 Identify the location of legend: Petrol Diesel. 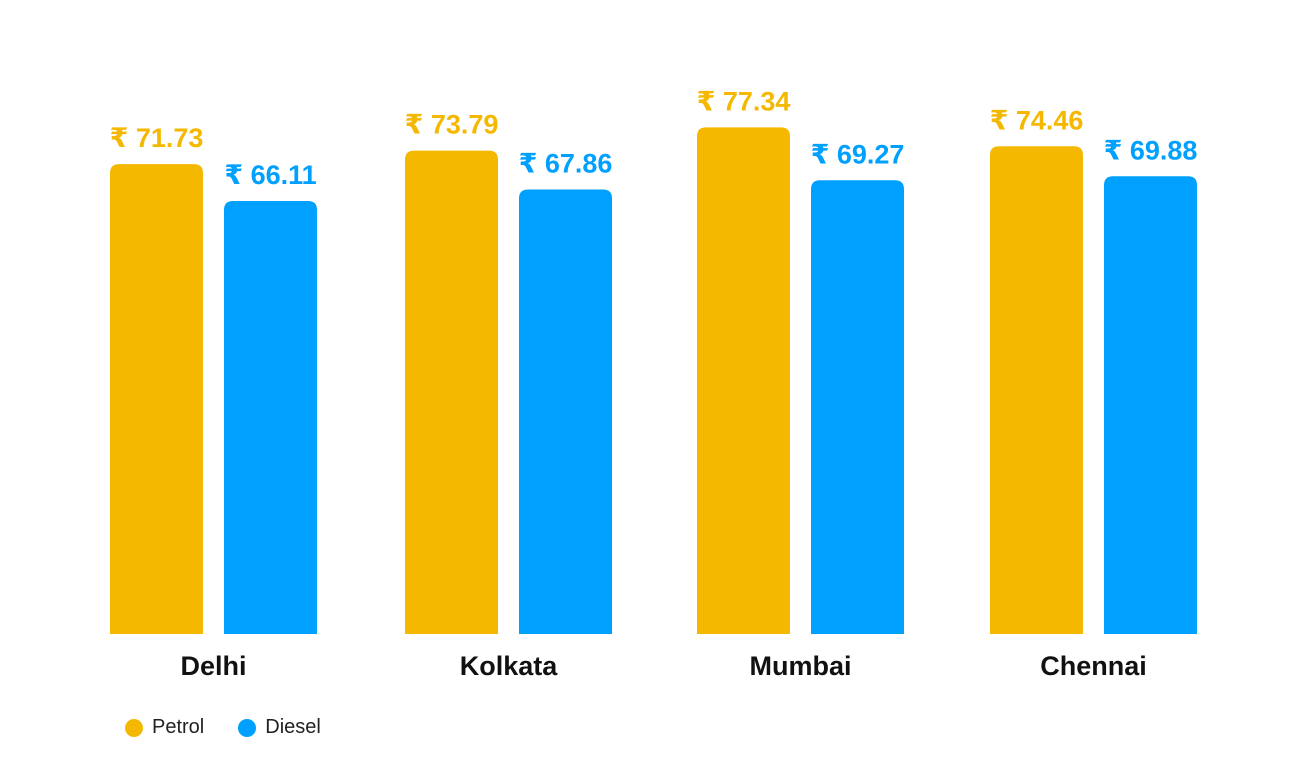
(223, 727).